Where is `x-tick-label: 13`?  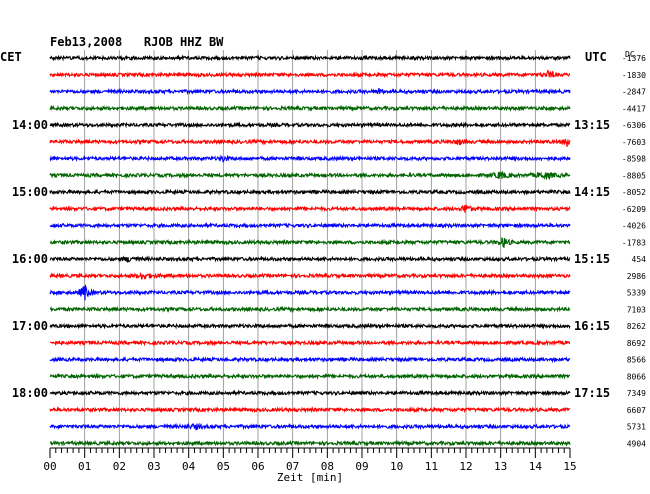
x-tick-label: 13 is located at coordinates (500, 466).